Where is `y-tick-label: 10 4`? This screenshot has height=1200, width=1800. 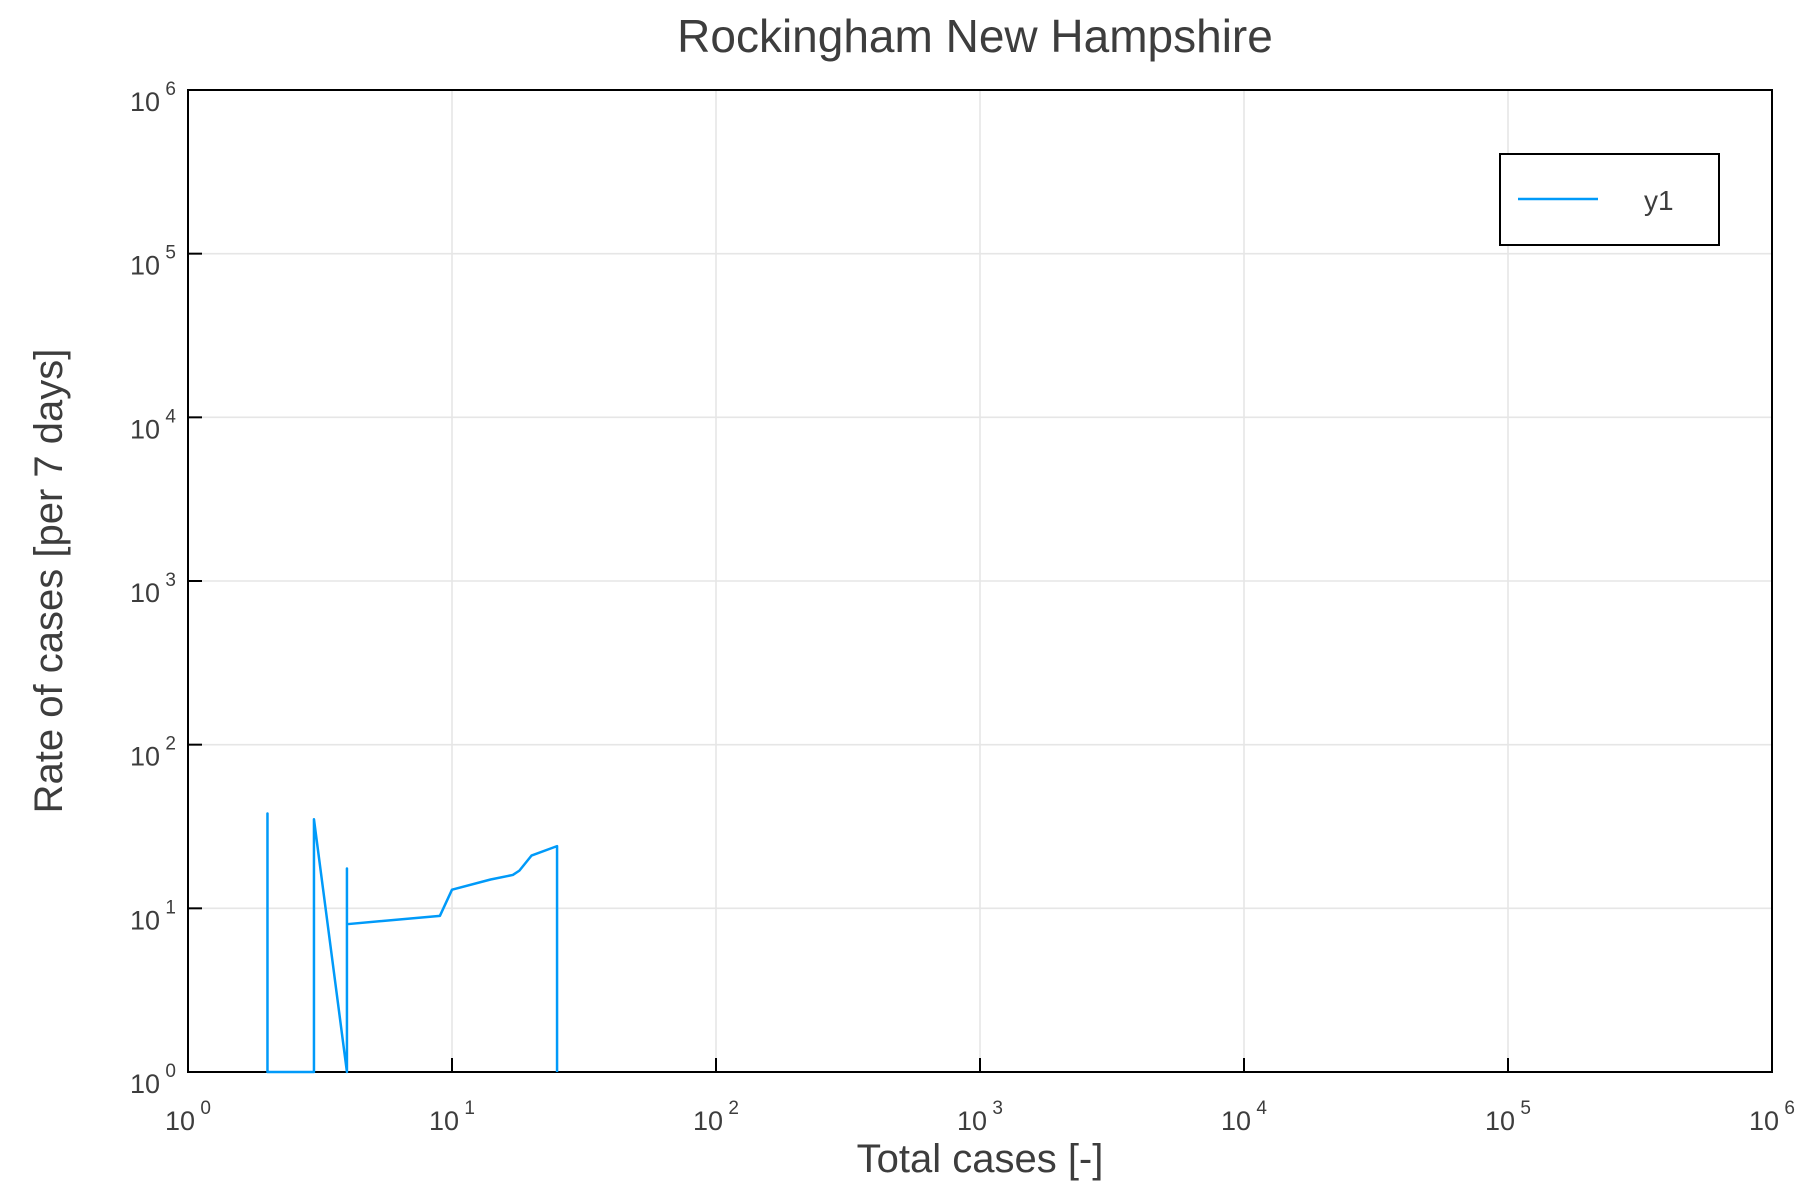 y-tick-label: 10 4 is located at coordinates (153, 425).